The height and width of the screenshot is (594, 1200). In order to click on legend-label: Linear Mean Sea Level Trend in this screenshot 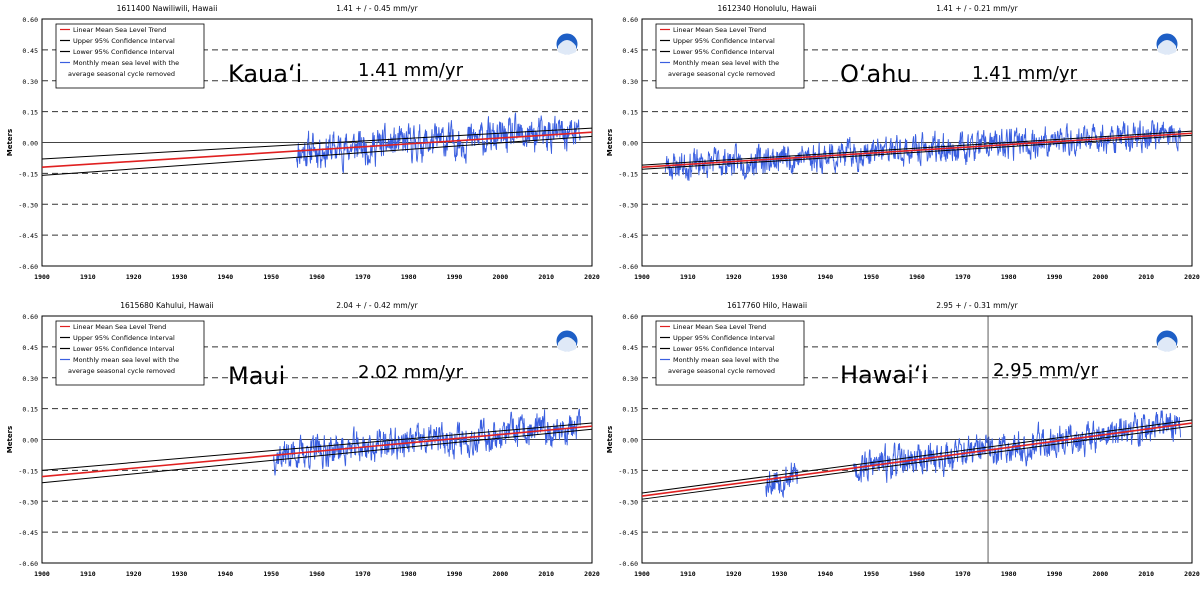, I will do `click(719, 327)`.